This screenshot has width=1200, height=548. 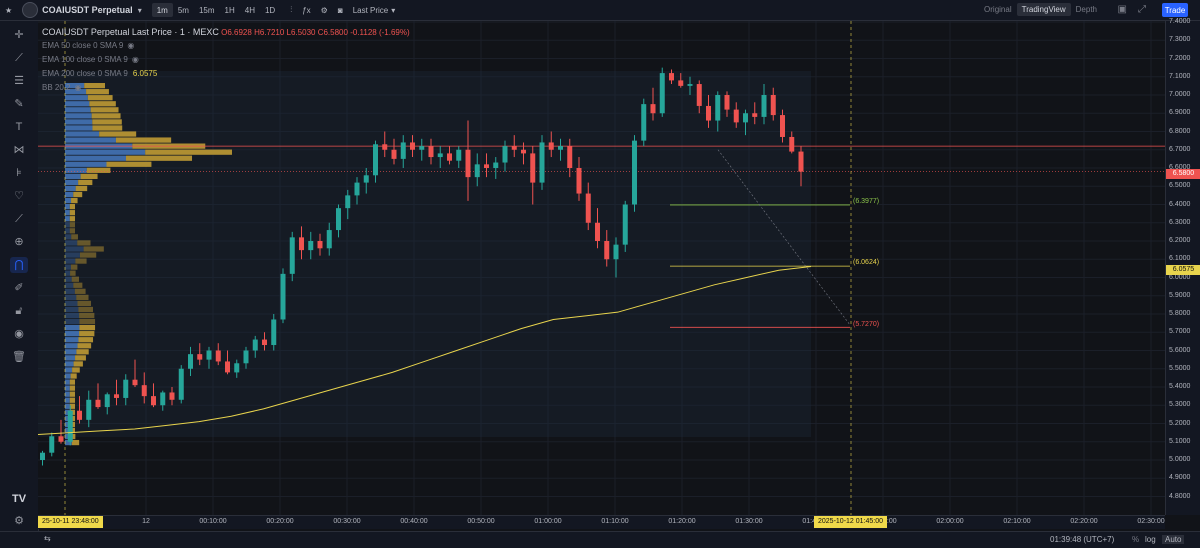 What do you see at coordinates (1142, 9) in the screenshot?
I see `fullscreen-icon: ⤢` at bounding box center [1142, 9].